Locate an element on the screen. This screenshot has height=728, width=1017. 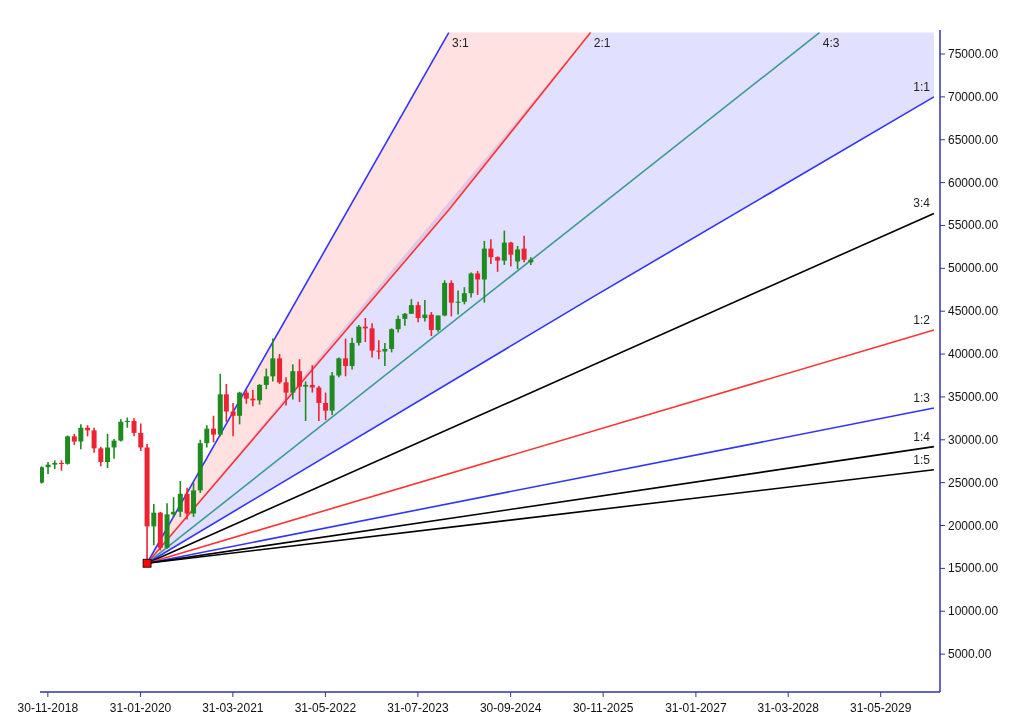
series-label: 1:2 is located at coordinates (922, 320).